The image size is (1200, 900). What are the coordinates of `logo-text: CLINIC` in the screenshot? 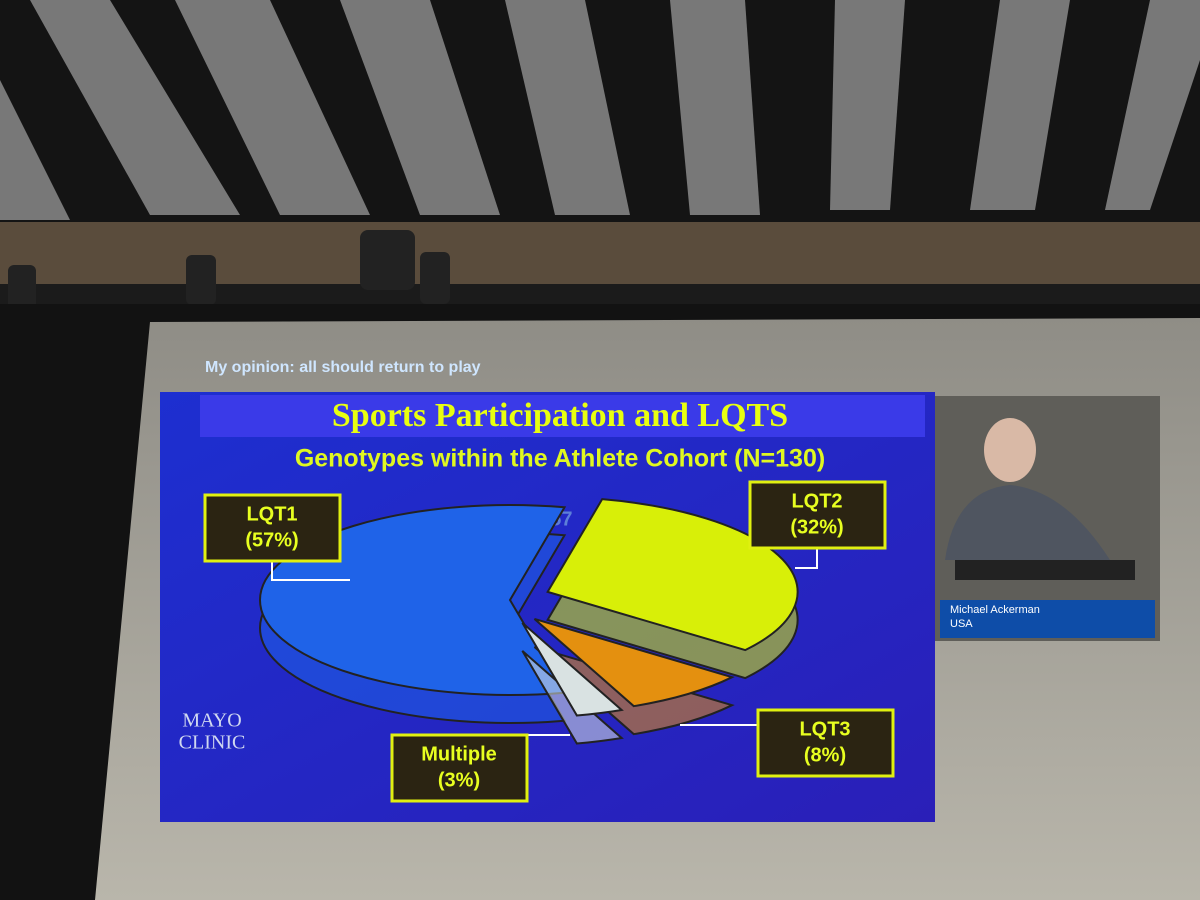 It's located at (212, 743).